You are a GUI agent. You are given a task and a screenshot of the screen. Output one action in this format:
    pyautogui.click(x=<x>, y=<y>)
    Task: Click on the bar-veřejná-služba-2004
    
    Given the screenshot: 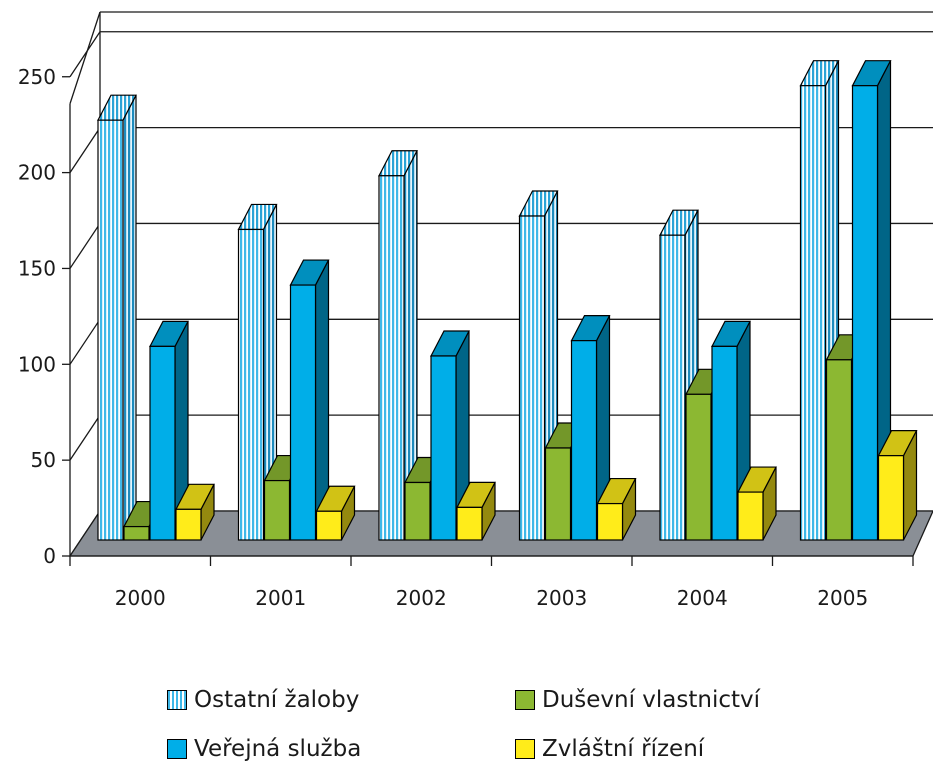 What is the action you would take?
    pyautogui.click(x=731, y=430)
    